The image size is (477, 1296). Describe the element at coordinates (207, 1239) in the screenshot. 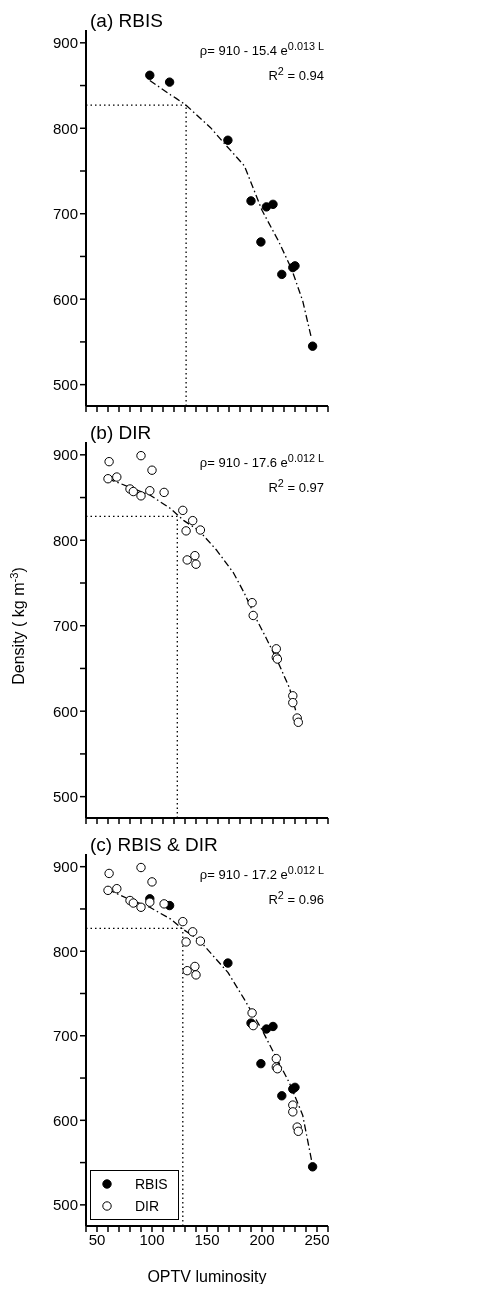

I see `x-tick-label: 150` at that location.